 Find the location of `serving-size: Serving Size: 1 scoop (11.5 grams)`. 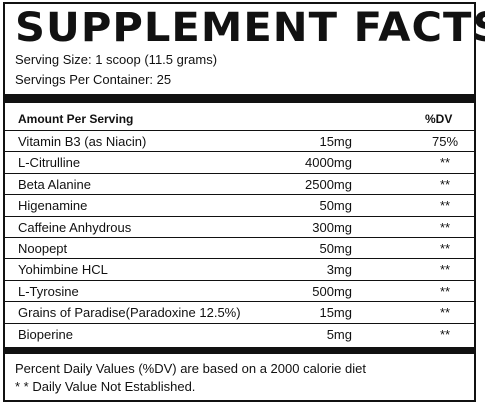

serving-size: Serving Size: 1 scoop (11.5 grams) is located at coordinates (116, 59).